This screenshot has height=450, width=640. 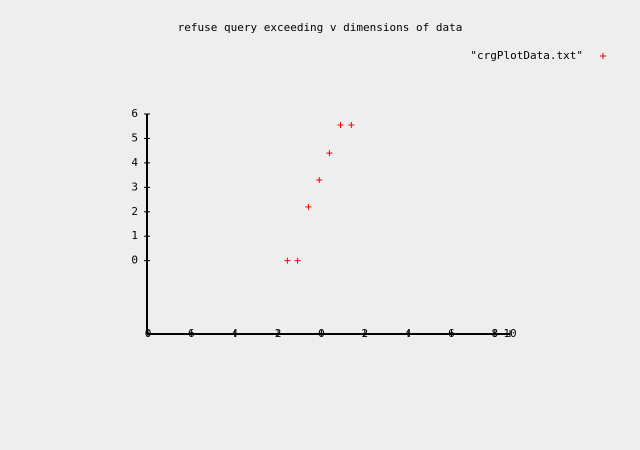 I want to click on y-tick-label: 2, so click(x=134, y=211).